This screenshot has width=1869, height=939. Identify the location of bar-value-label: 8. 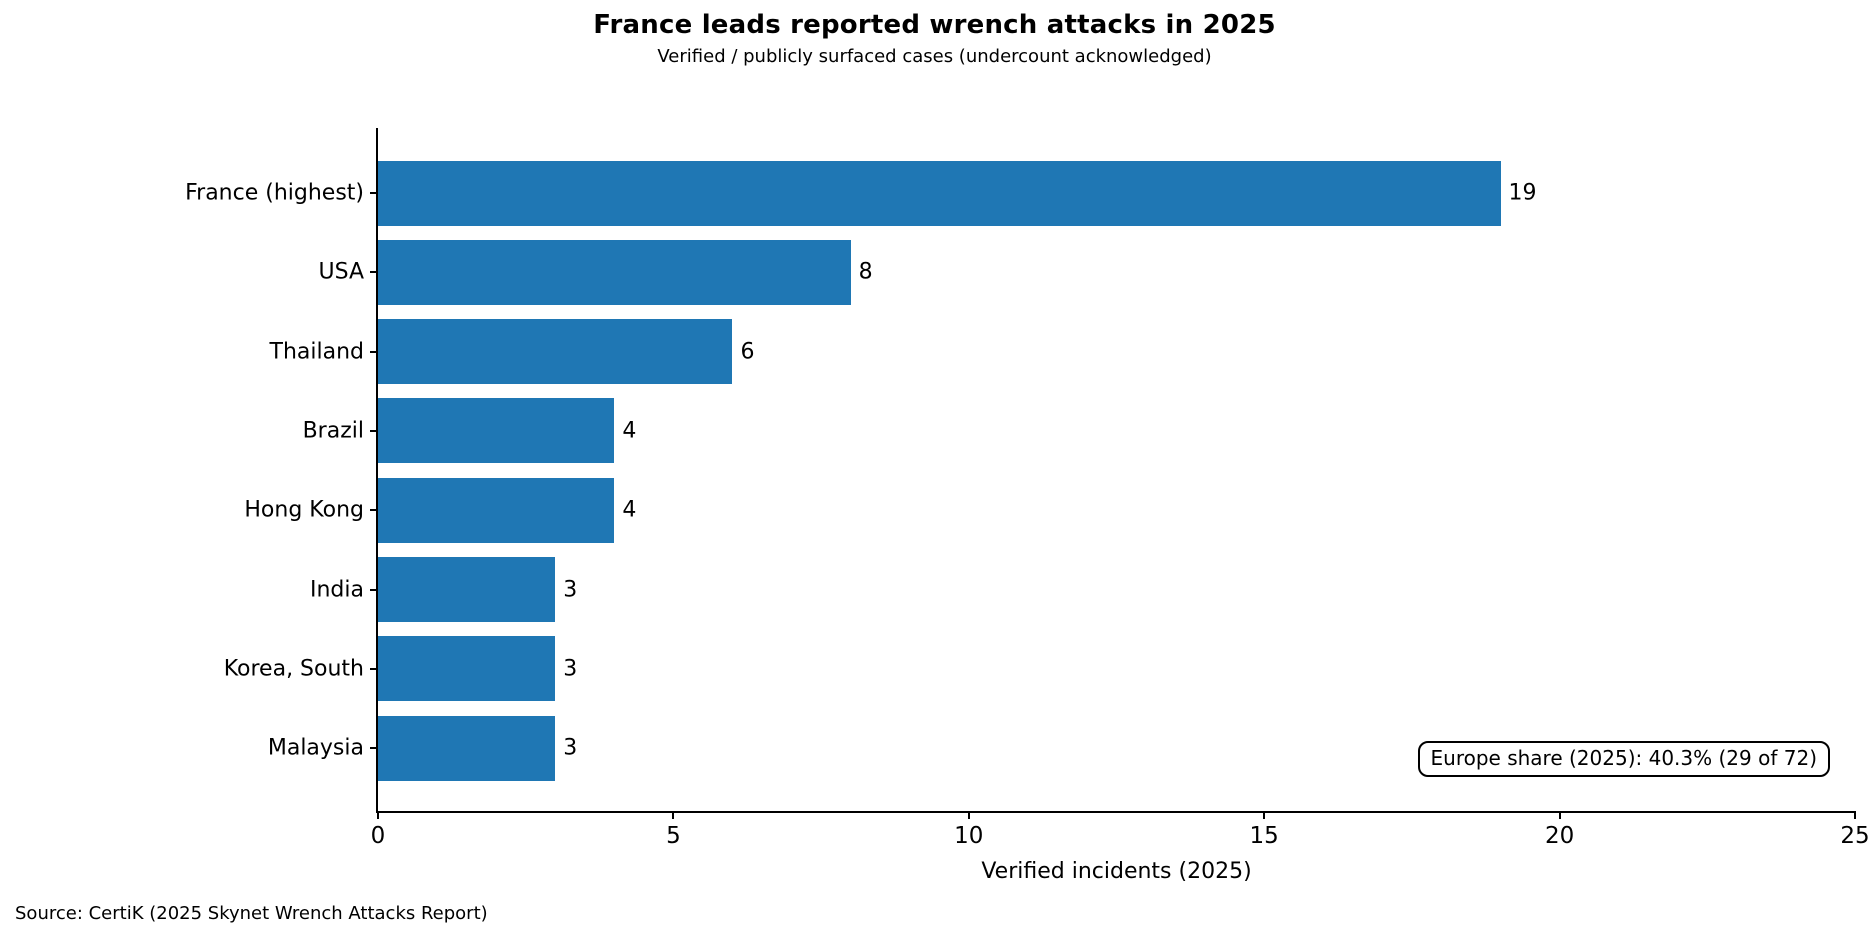
(865, 272).